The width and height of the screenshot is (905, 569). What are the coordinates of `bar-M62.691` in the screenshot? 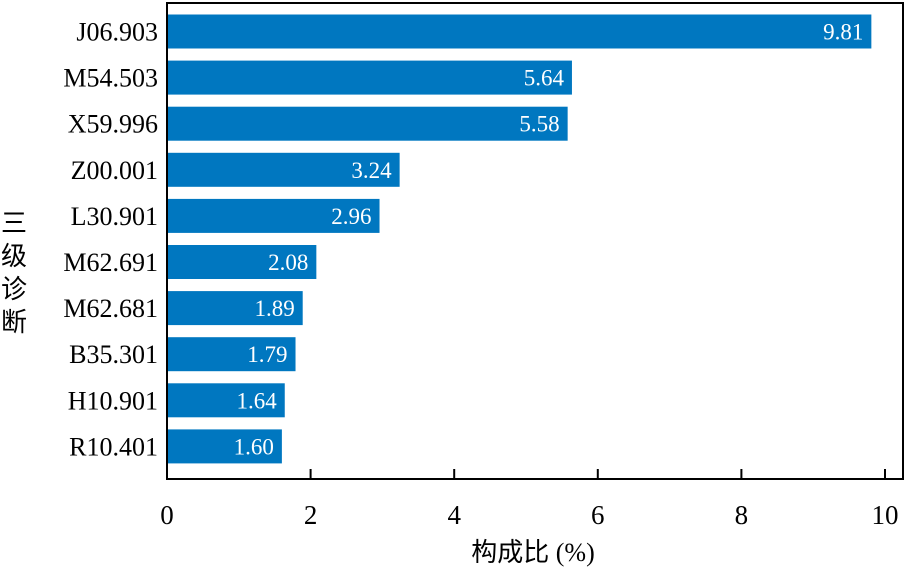 It's located at (242, 262).